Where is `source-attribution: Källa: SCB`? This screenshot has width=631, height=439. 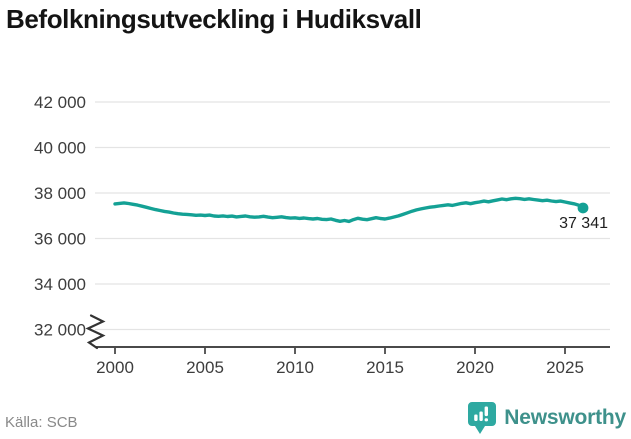 source-attribution: Källa: SCB is located at coordinates (41, 422).